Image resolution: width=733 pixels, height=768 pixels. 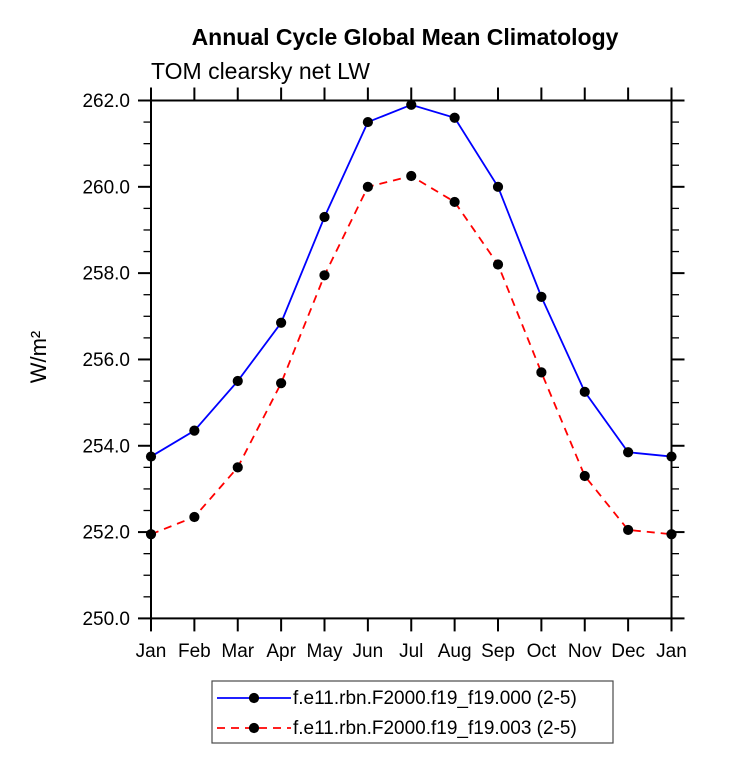 What do you see at coordinates (435, 728) in the screenshot?
I see `legend-label-003: f.e11.rbn.F2000.f19_f19.003 (2-5)` at bounding box center [435, 728].